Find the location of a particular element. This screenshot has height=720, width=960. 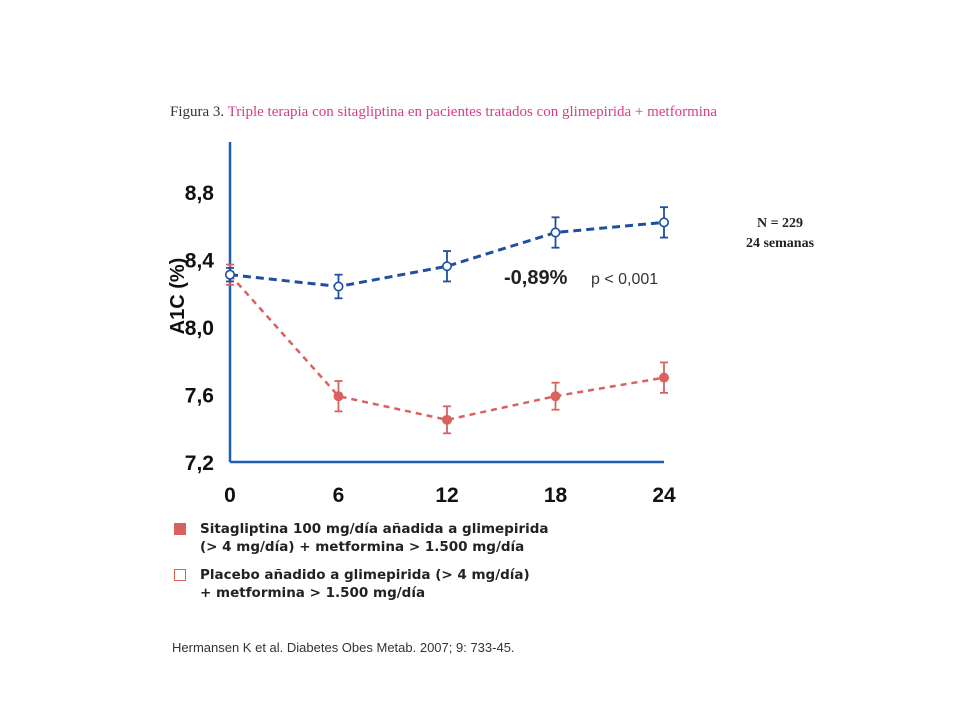

figure-title-prefix: Figura 3. is located at coordinates (197, 112).